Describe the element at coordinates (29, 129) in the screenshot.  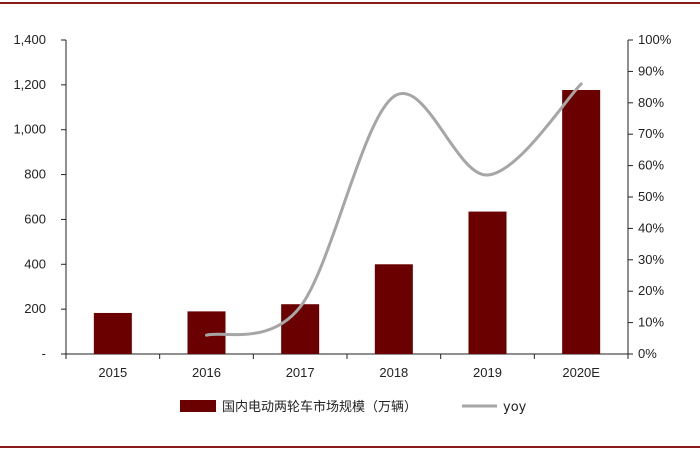
I see `left-y-tick-label: 1,000` at that location.